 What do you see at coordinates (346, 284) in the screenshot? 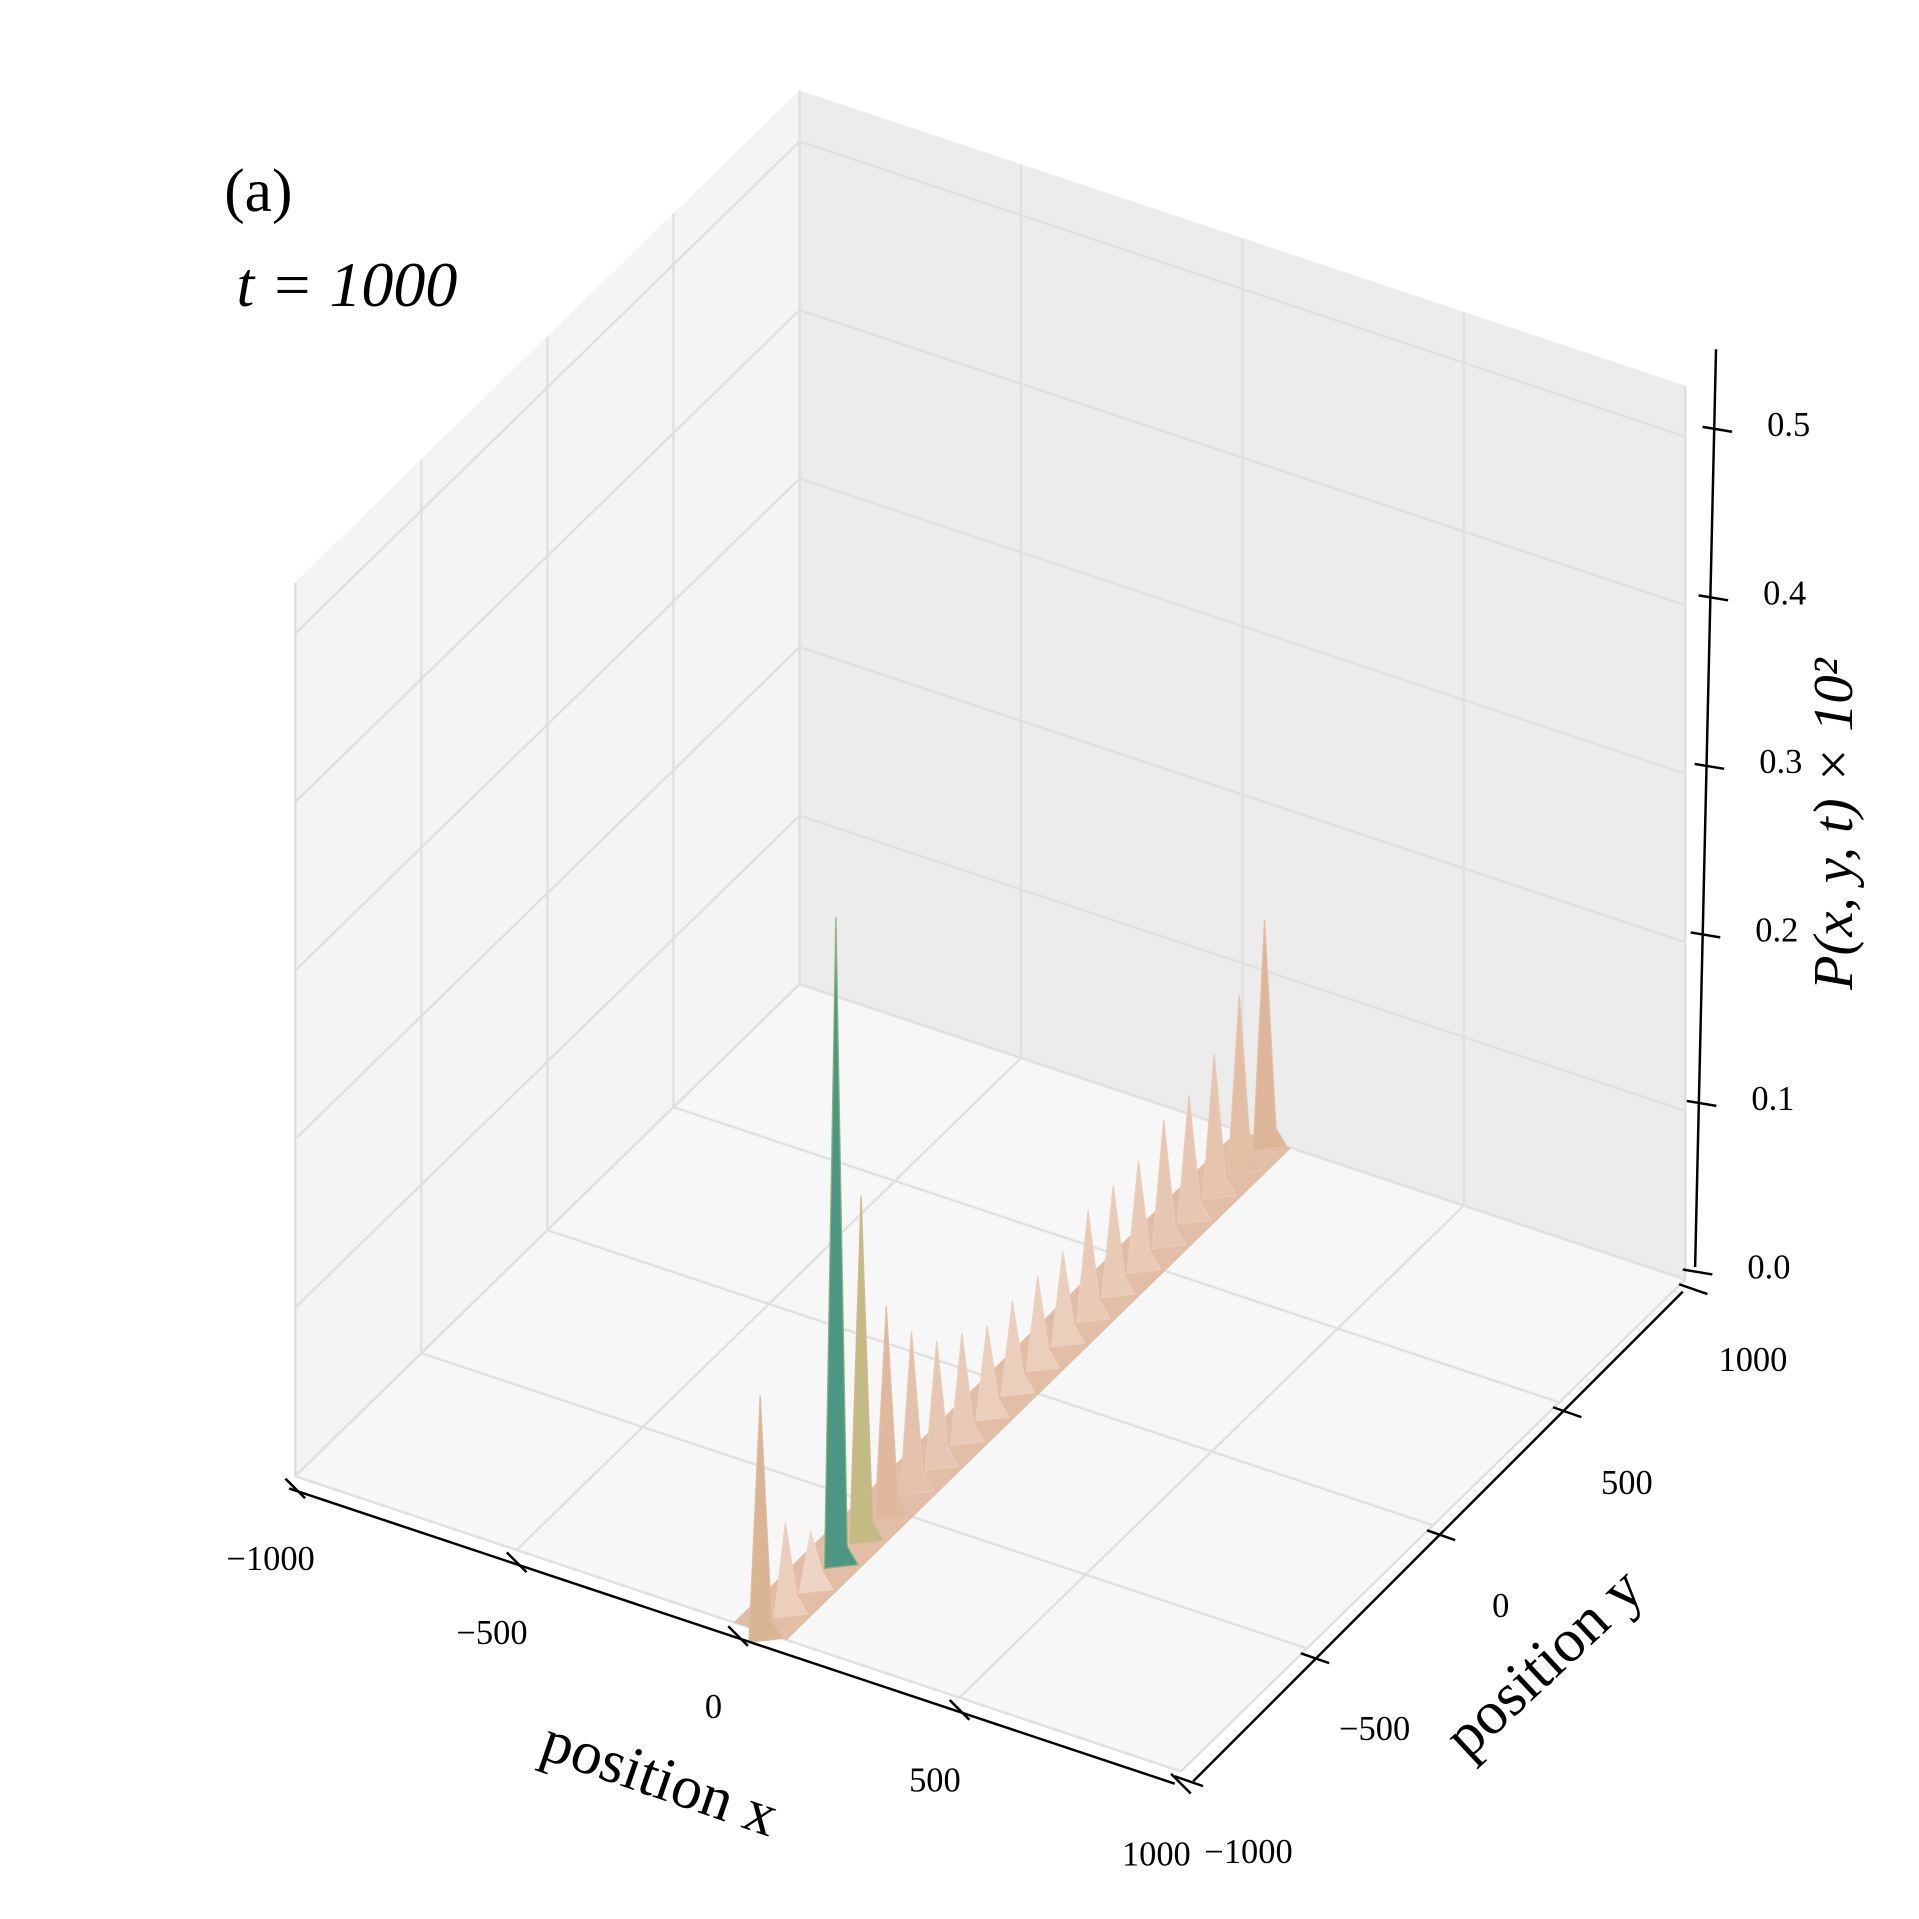
I see `chart-title: t = 1000` at bounding box center [346, 284].